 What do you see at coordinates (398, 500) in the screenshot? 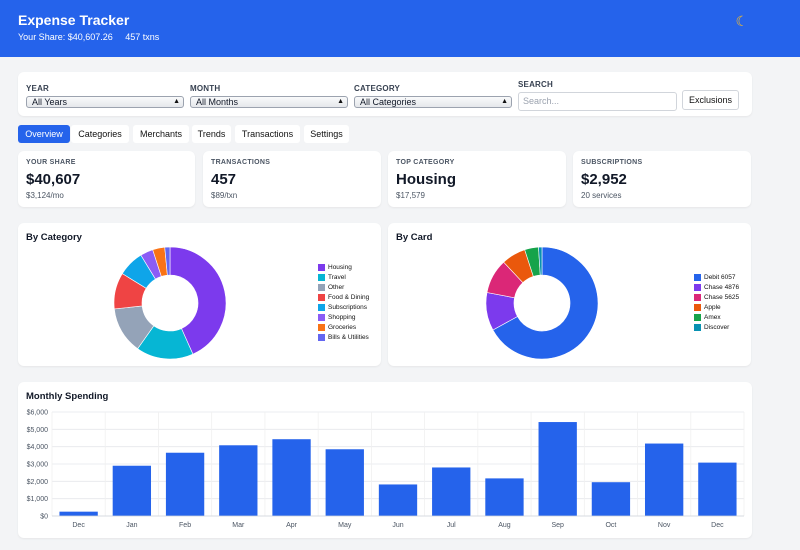
I see `bar-jun` at bounding box center [398, 500].